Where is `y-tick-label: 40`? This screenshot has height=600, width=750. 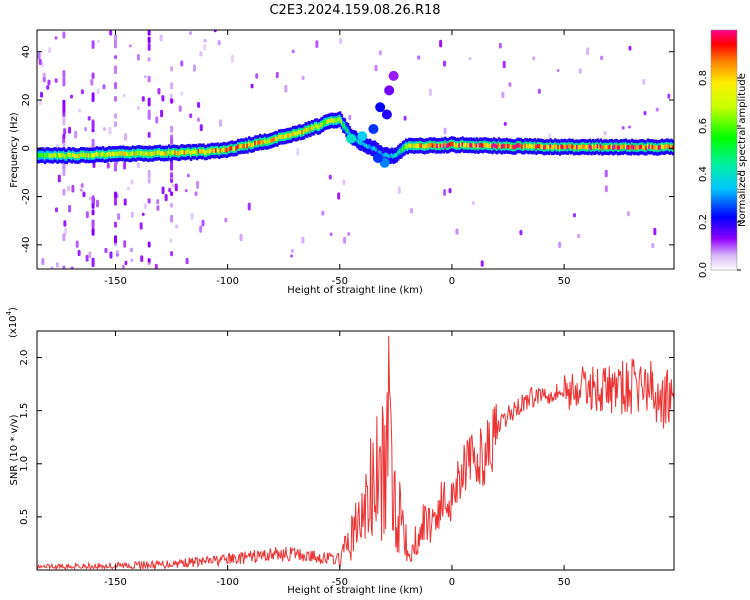
y-tick-label: 40 is located at coordinates (26, 51).